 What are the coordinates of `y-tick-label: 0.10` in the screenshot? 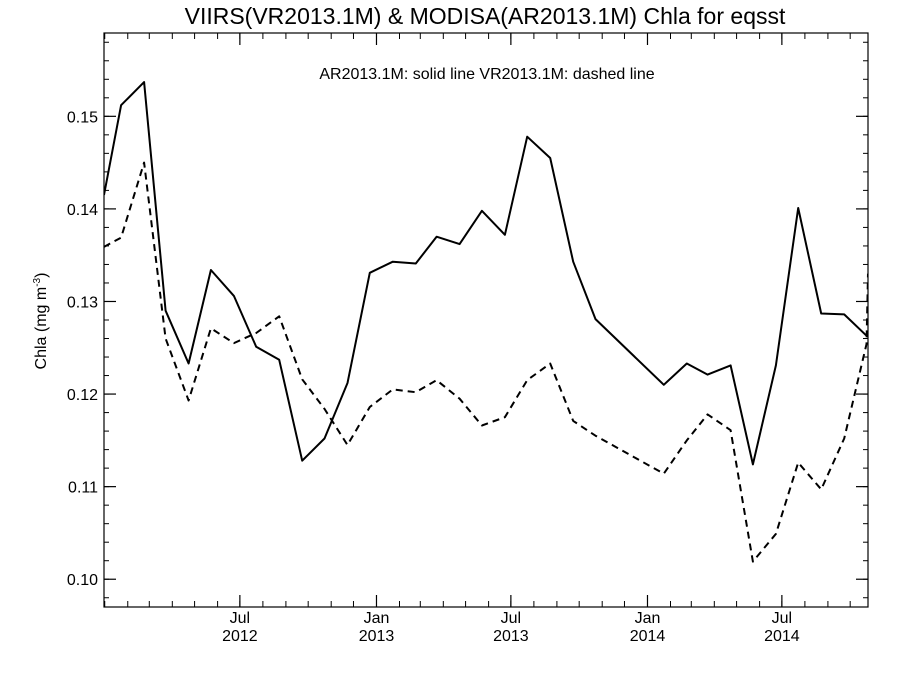 It's located at (82, 580).